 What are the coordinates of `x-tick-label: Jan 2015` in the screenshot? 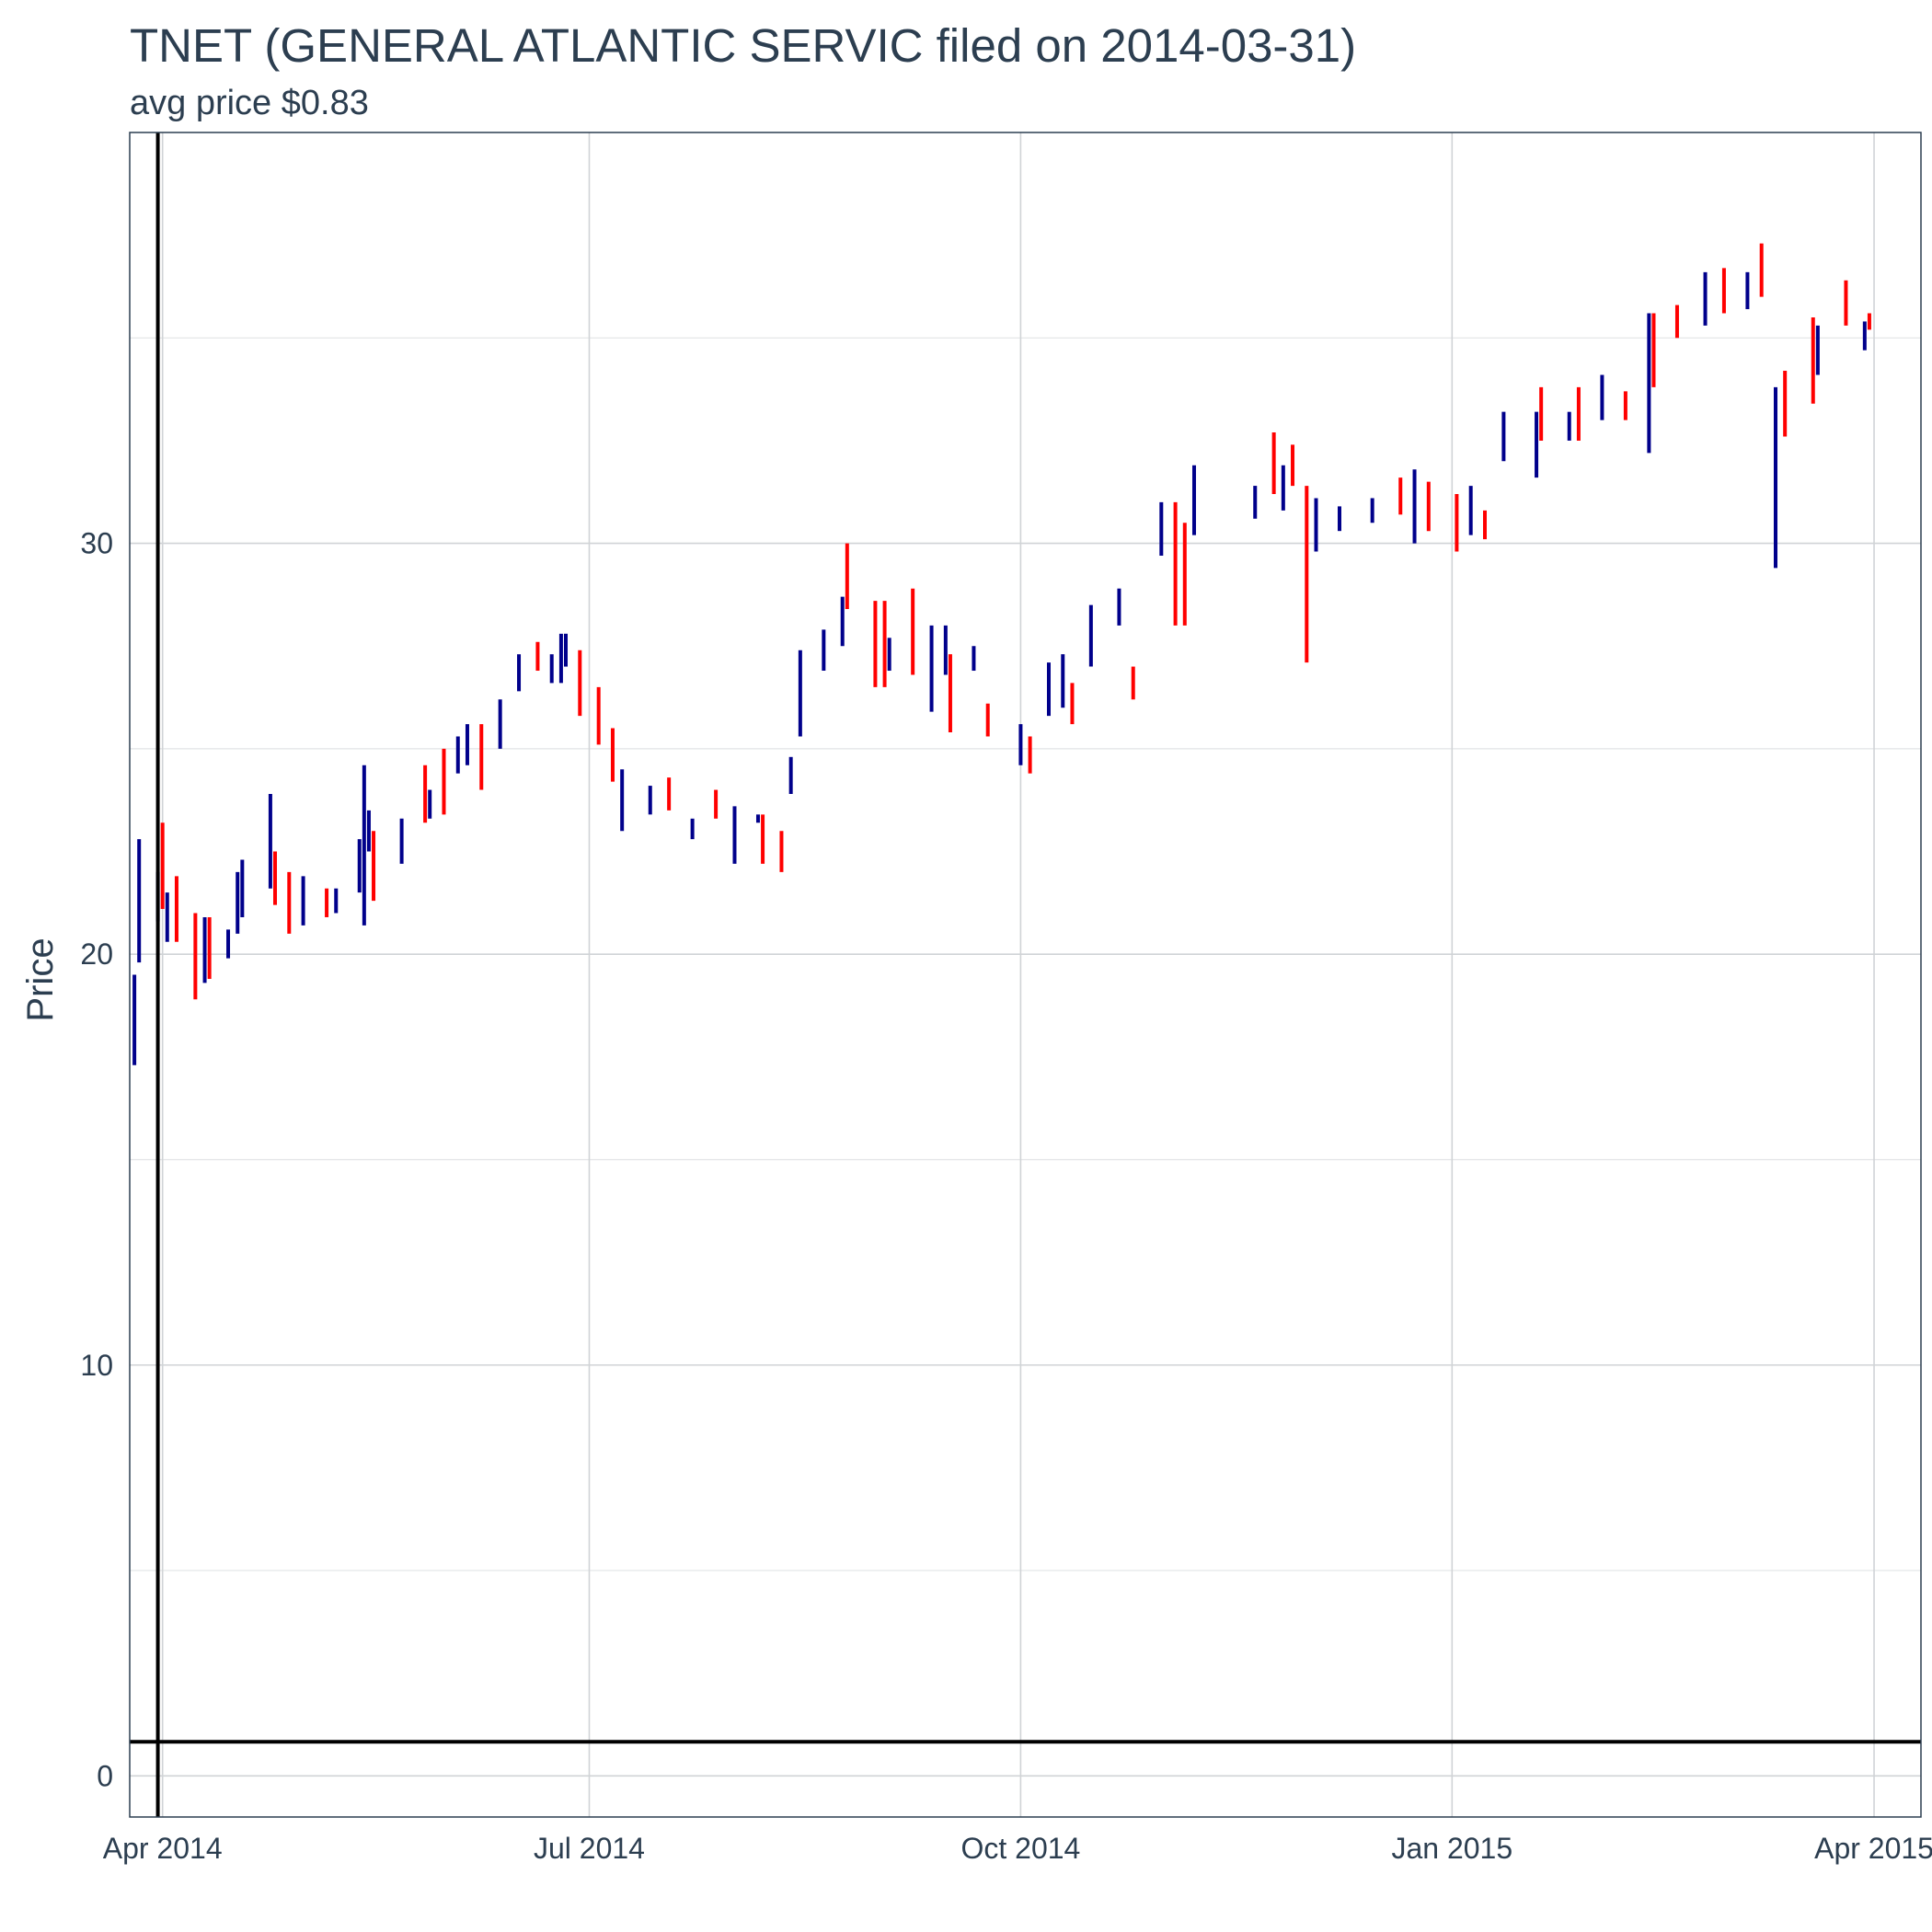 It's located at (1451, 1848).